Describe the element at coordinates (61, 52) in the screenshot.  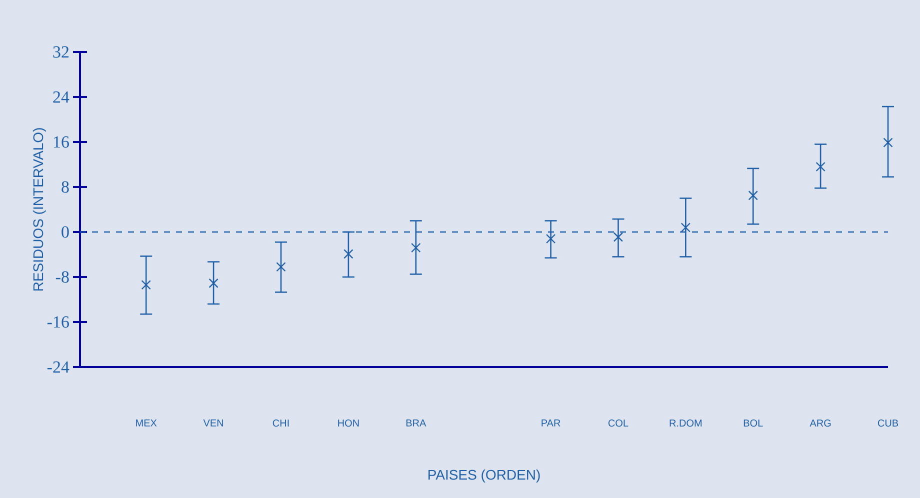
I see `y-tick-label: 32` at that location.